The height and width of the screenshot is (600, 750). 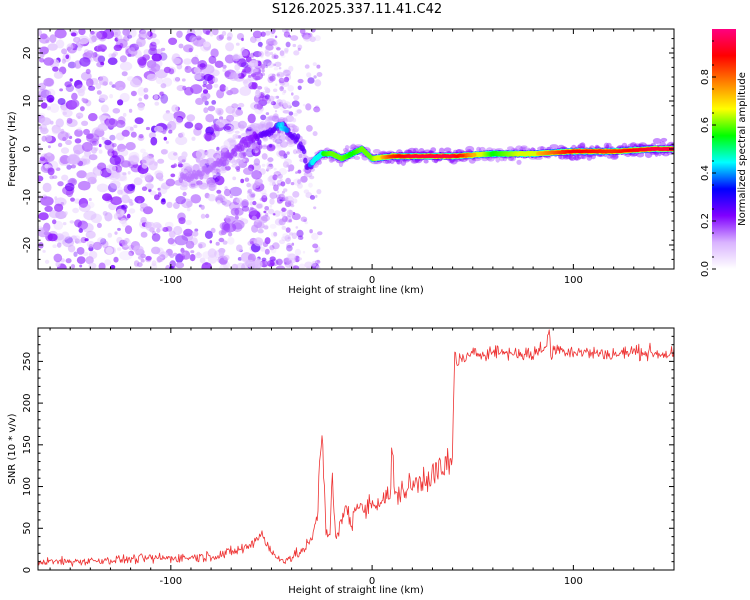 What do you see at coordinates (27, 570) in the screenshot?
I see `snr-y-tick-label: 0` at bounding box center [27, 570].